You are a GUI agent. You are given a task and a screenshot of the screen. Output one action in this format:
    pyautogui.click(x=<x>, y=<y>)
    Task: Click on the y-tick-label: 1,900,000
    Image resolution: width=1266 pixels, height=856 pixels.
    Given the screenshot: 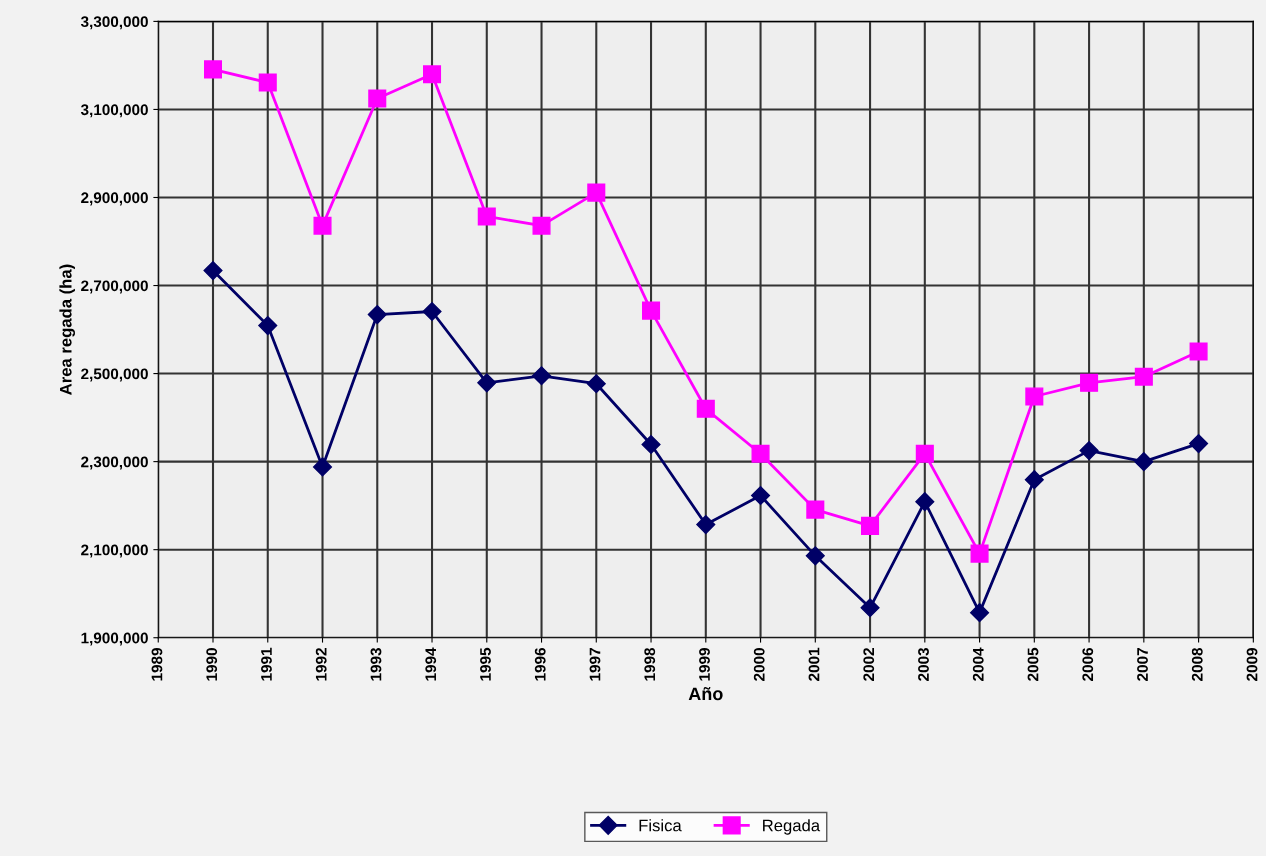 What is the action you would take?
    pyautogui.click(x=114, y=639)
    